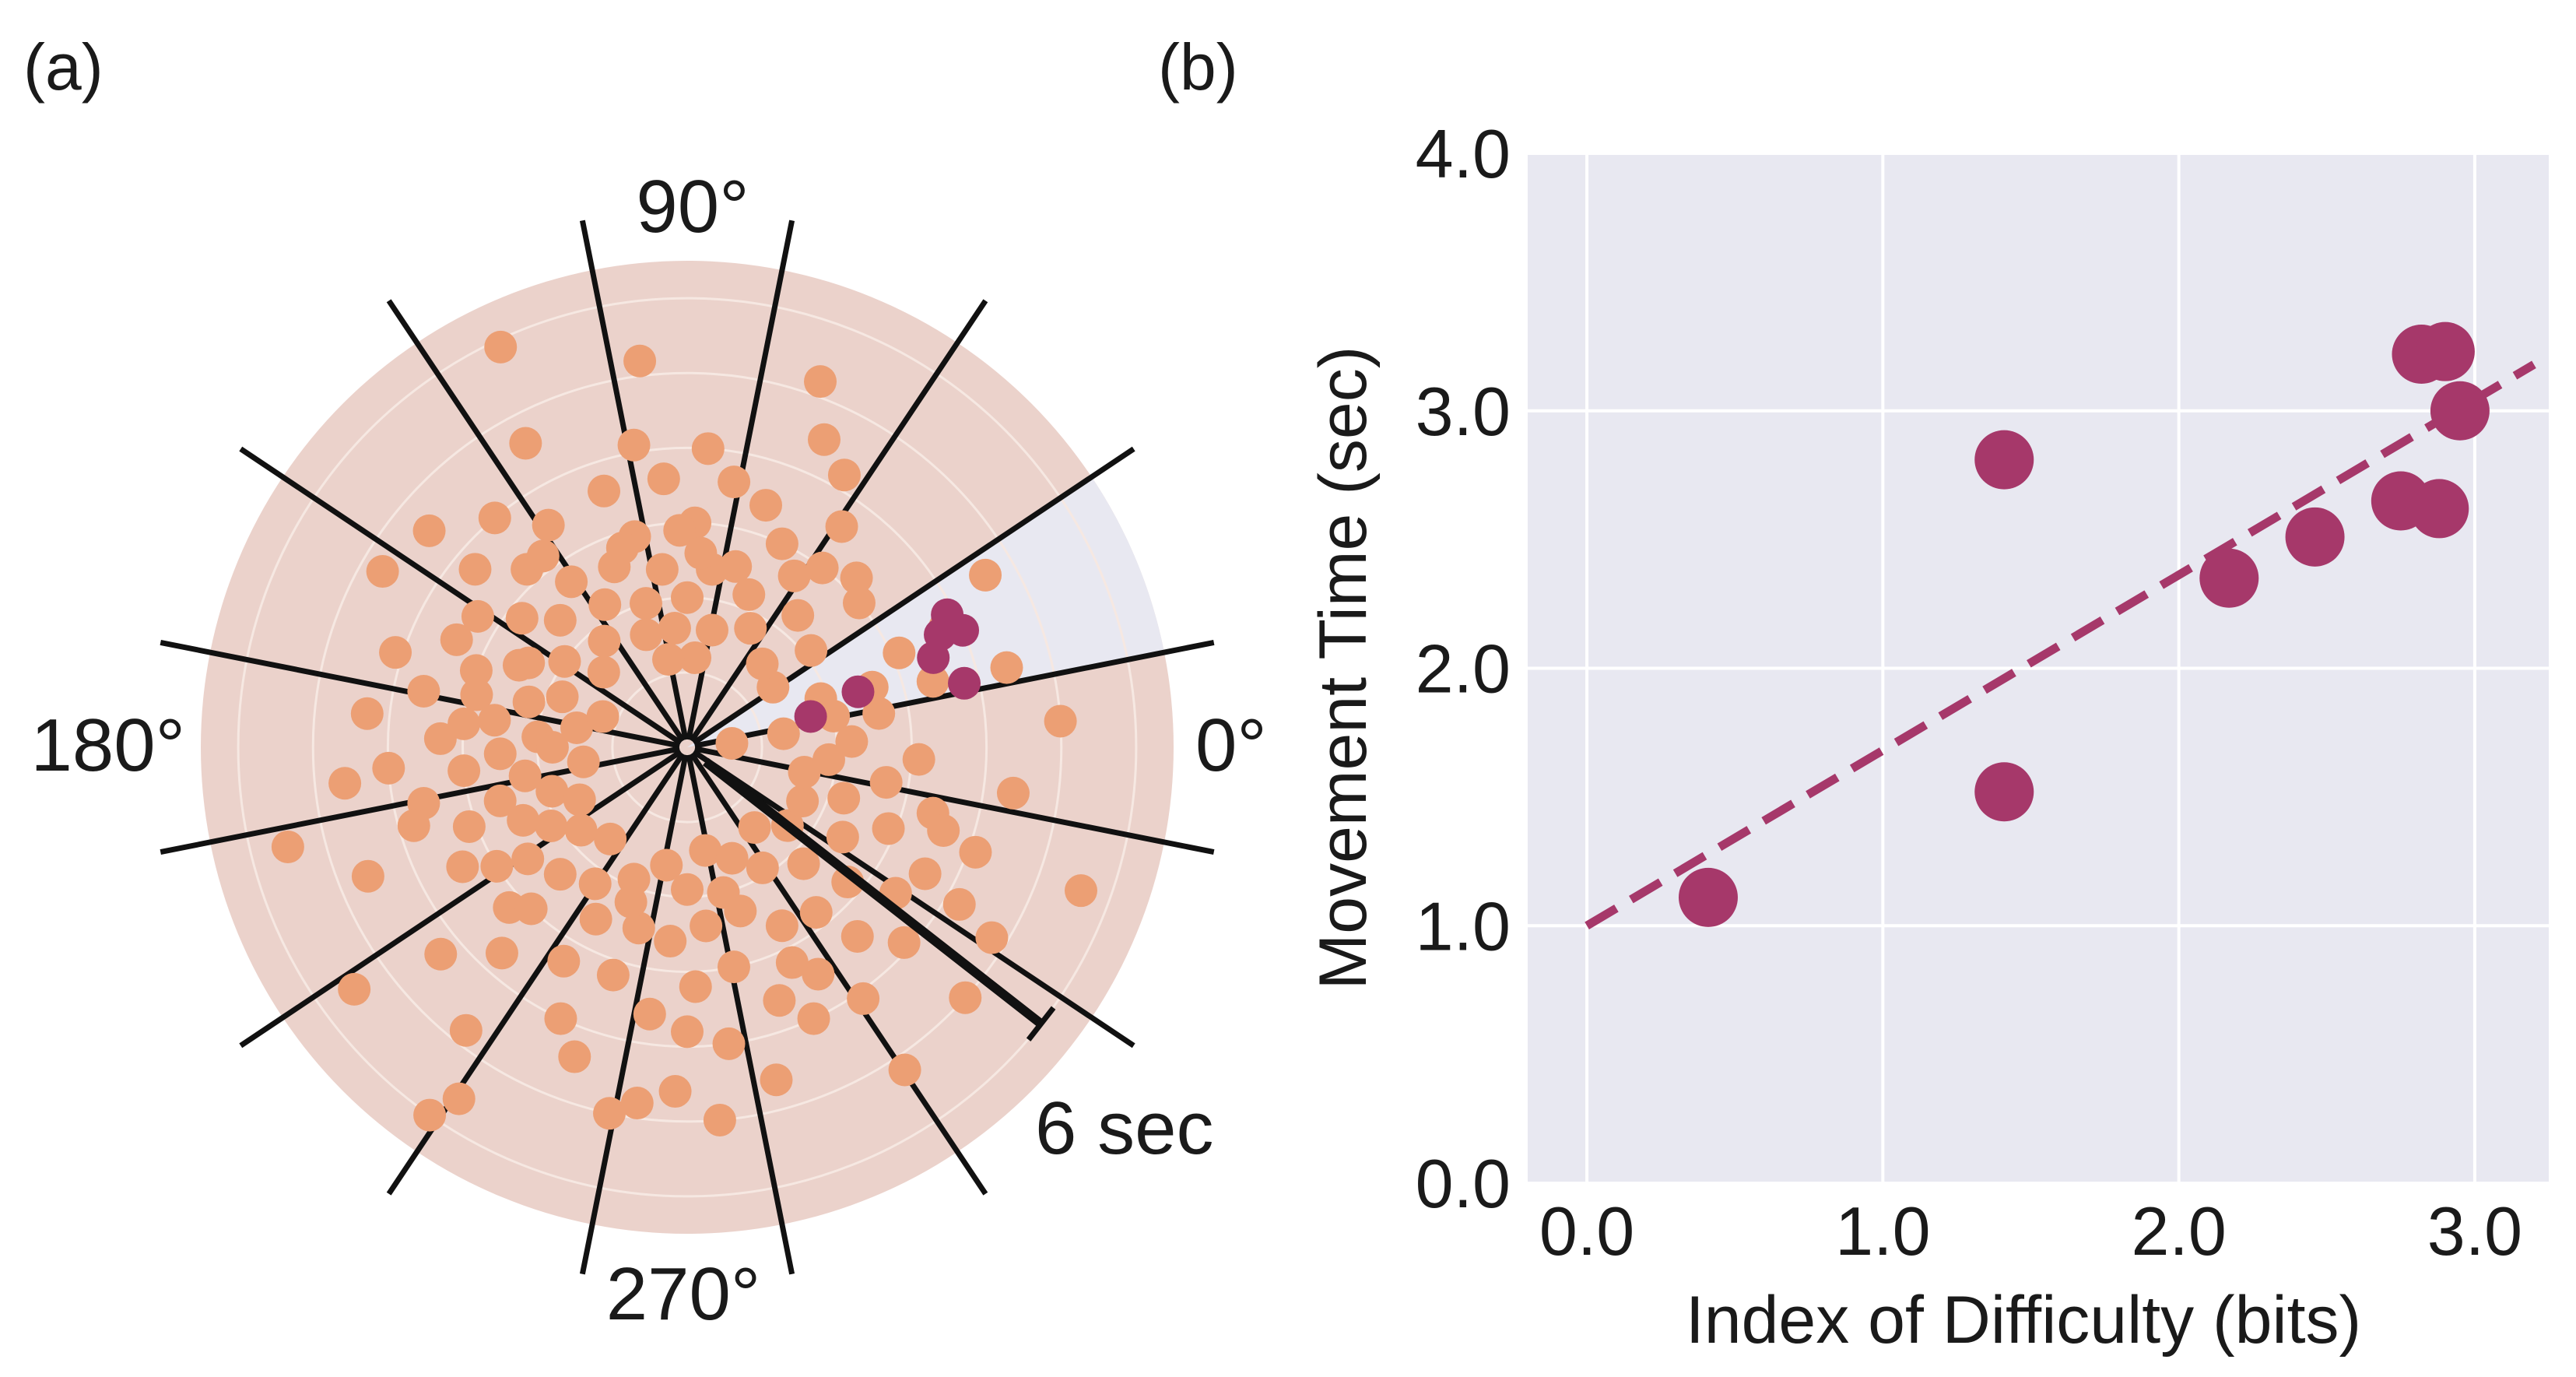 This screenshot has width=2576, height=1377. What do you see at coordinates (1464, 669) in the screenshot?
I see `y-tick-label: 2.0` at bounding box center [1464, 669].